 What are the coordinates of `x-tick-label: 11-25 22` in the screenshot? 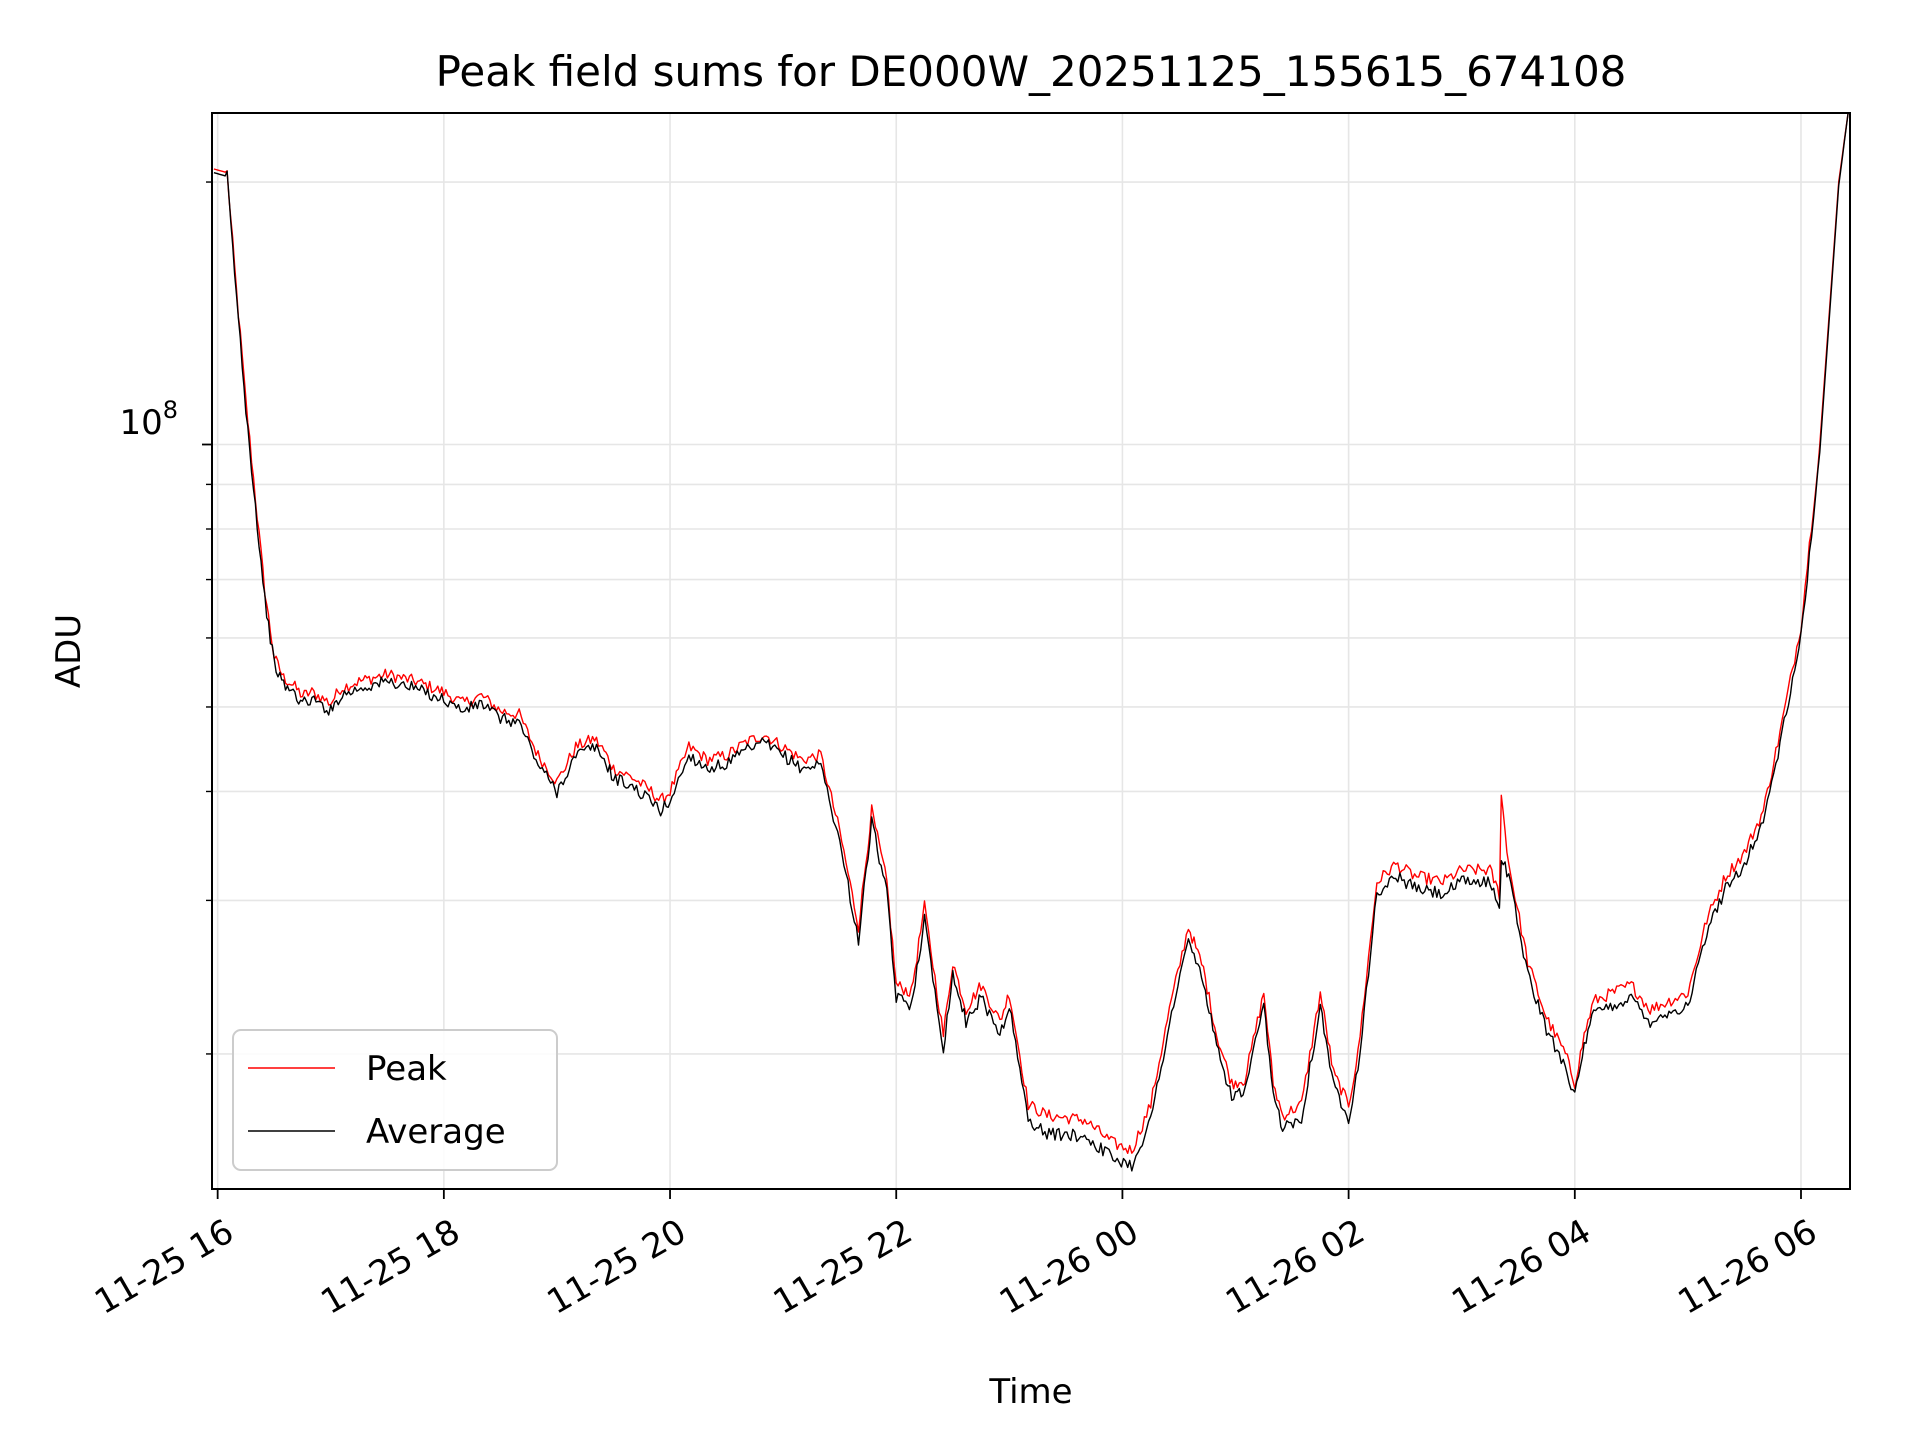 It's located at (843, 1267).